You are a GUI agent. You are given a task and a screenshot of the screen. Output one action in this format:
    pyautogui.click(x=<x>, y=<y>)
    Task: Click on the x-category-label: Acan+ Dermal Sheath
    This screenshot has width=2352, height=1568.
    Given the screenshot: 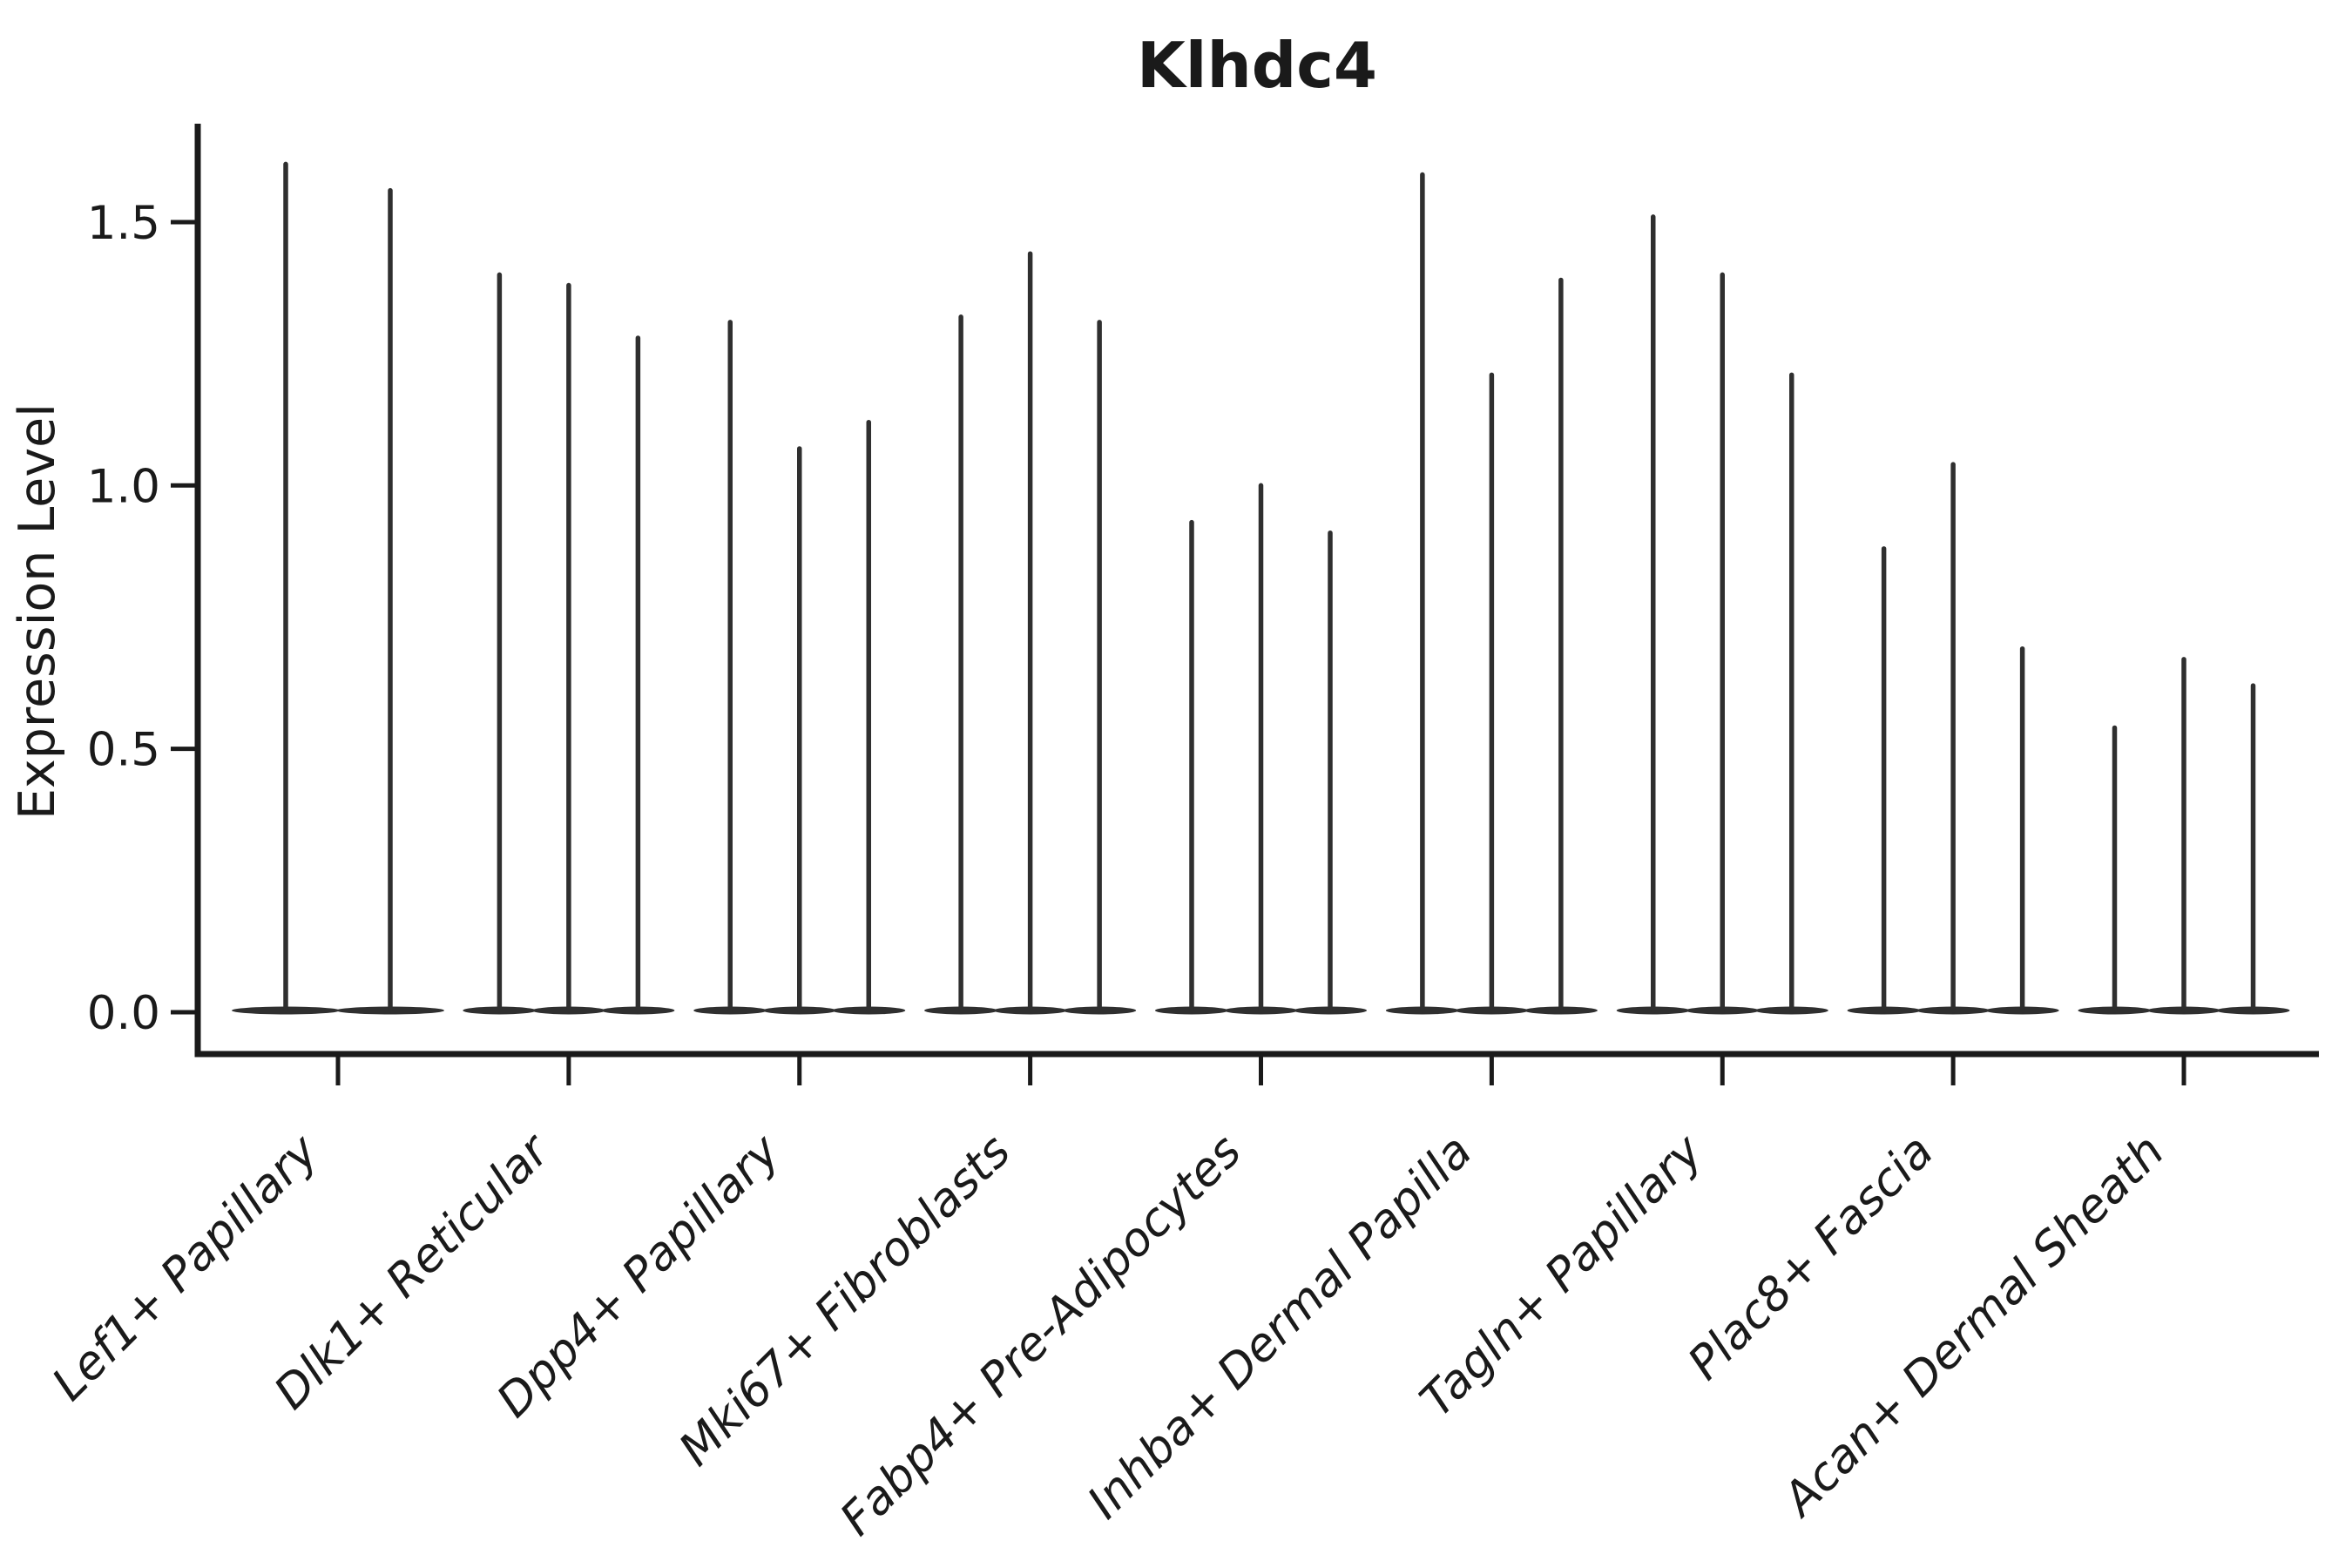 What is the action you would take?
    pyautogui.click(x=1974, y=1326)
    